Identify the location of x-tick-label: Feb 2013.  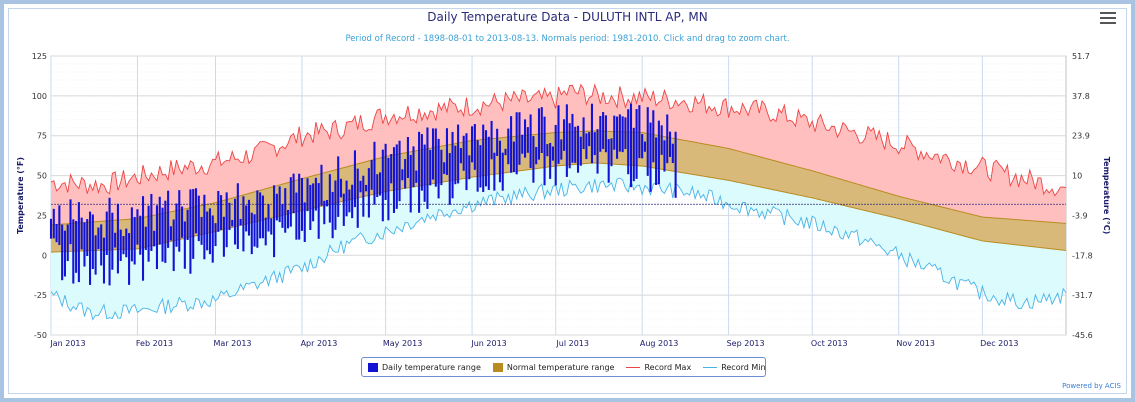
(154, 343).